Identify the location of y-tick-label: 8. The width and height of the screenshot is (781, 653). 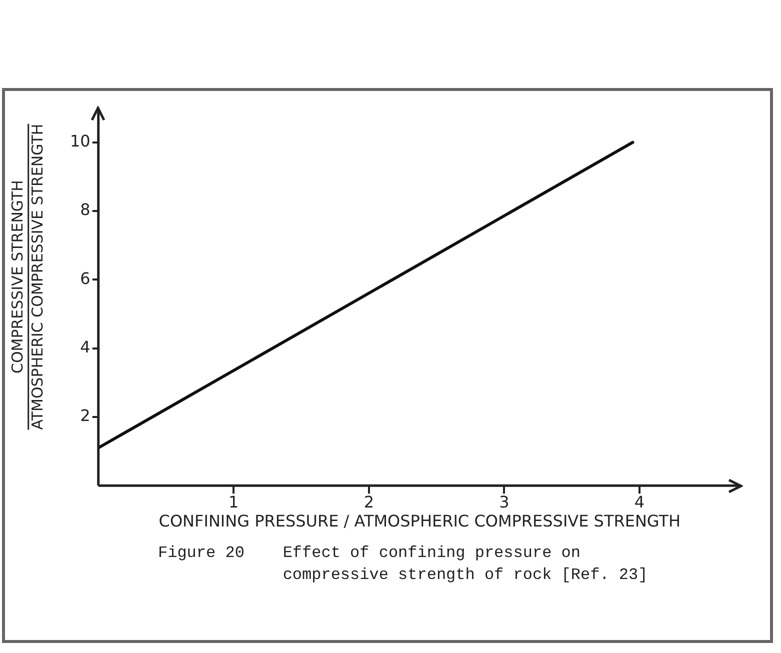
(85, 210).